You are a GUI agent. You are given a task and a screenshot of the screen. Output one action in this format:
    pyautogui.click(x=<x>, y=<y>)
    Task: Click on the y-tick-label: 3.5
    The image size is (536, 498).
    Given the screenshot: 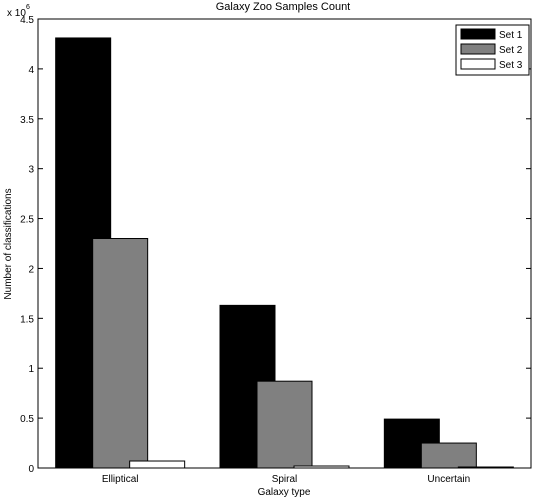 What is the action you would take?
    pyautogui.click(x=27, y=120)
    